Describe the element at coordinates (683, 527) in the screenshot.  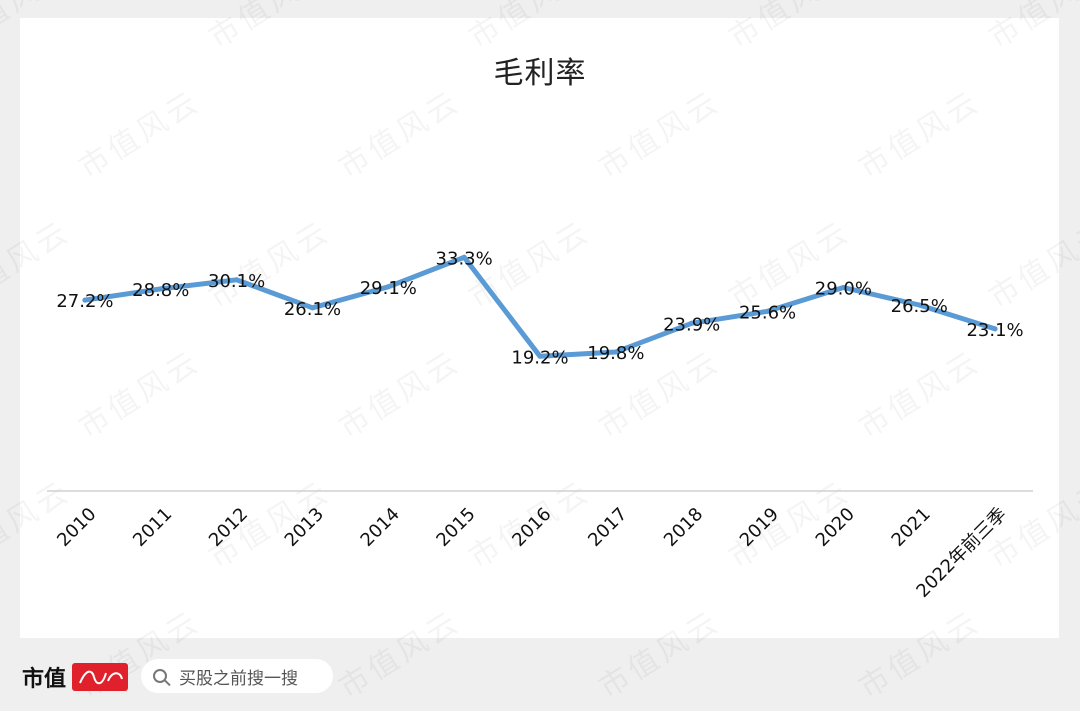
I see `x-tick-label: 2018` at that location.